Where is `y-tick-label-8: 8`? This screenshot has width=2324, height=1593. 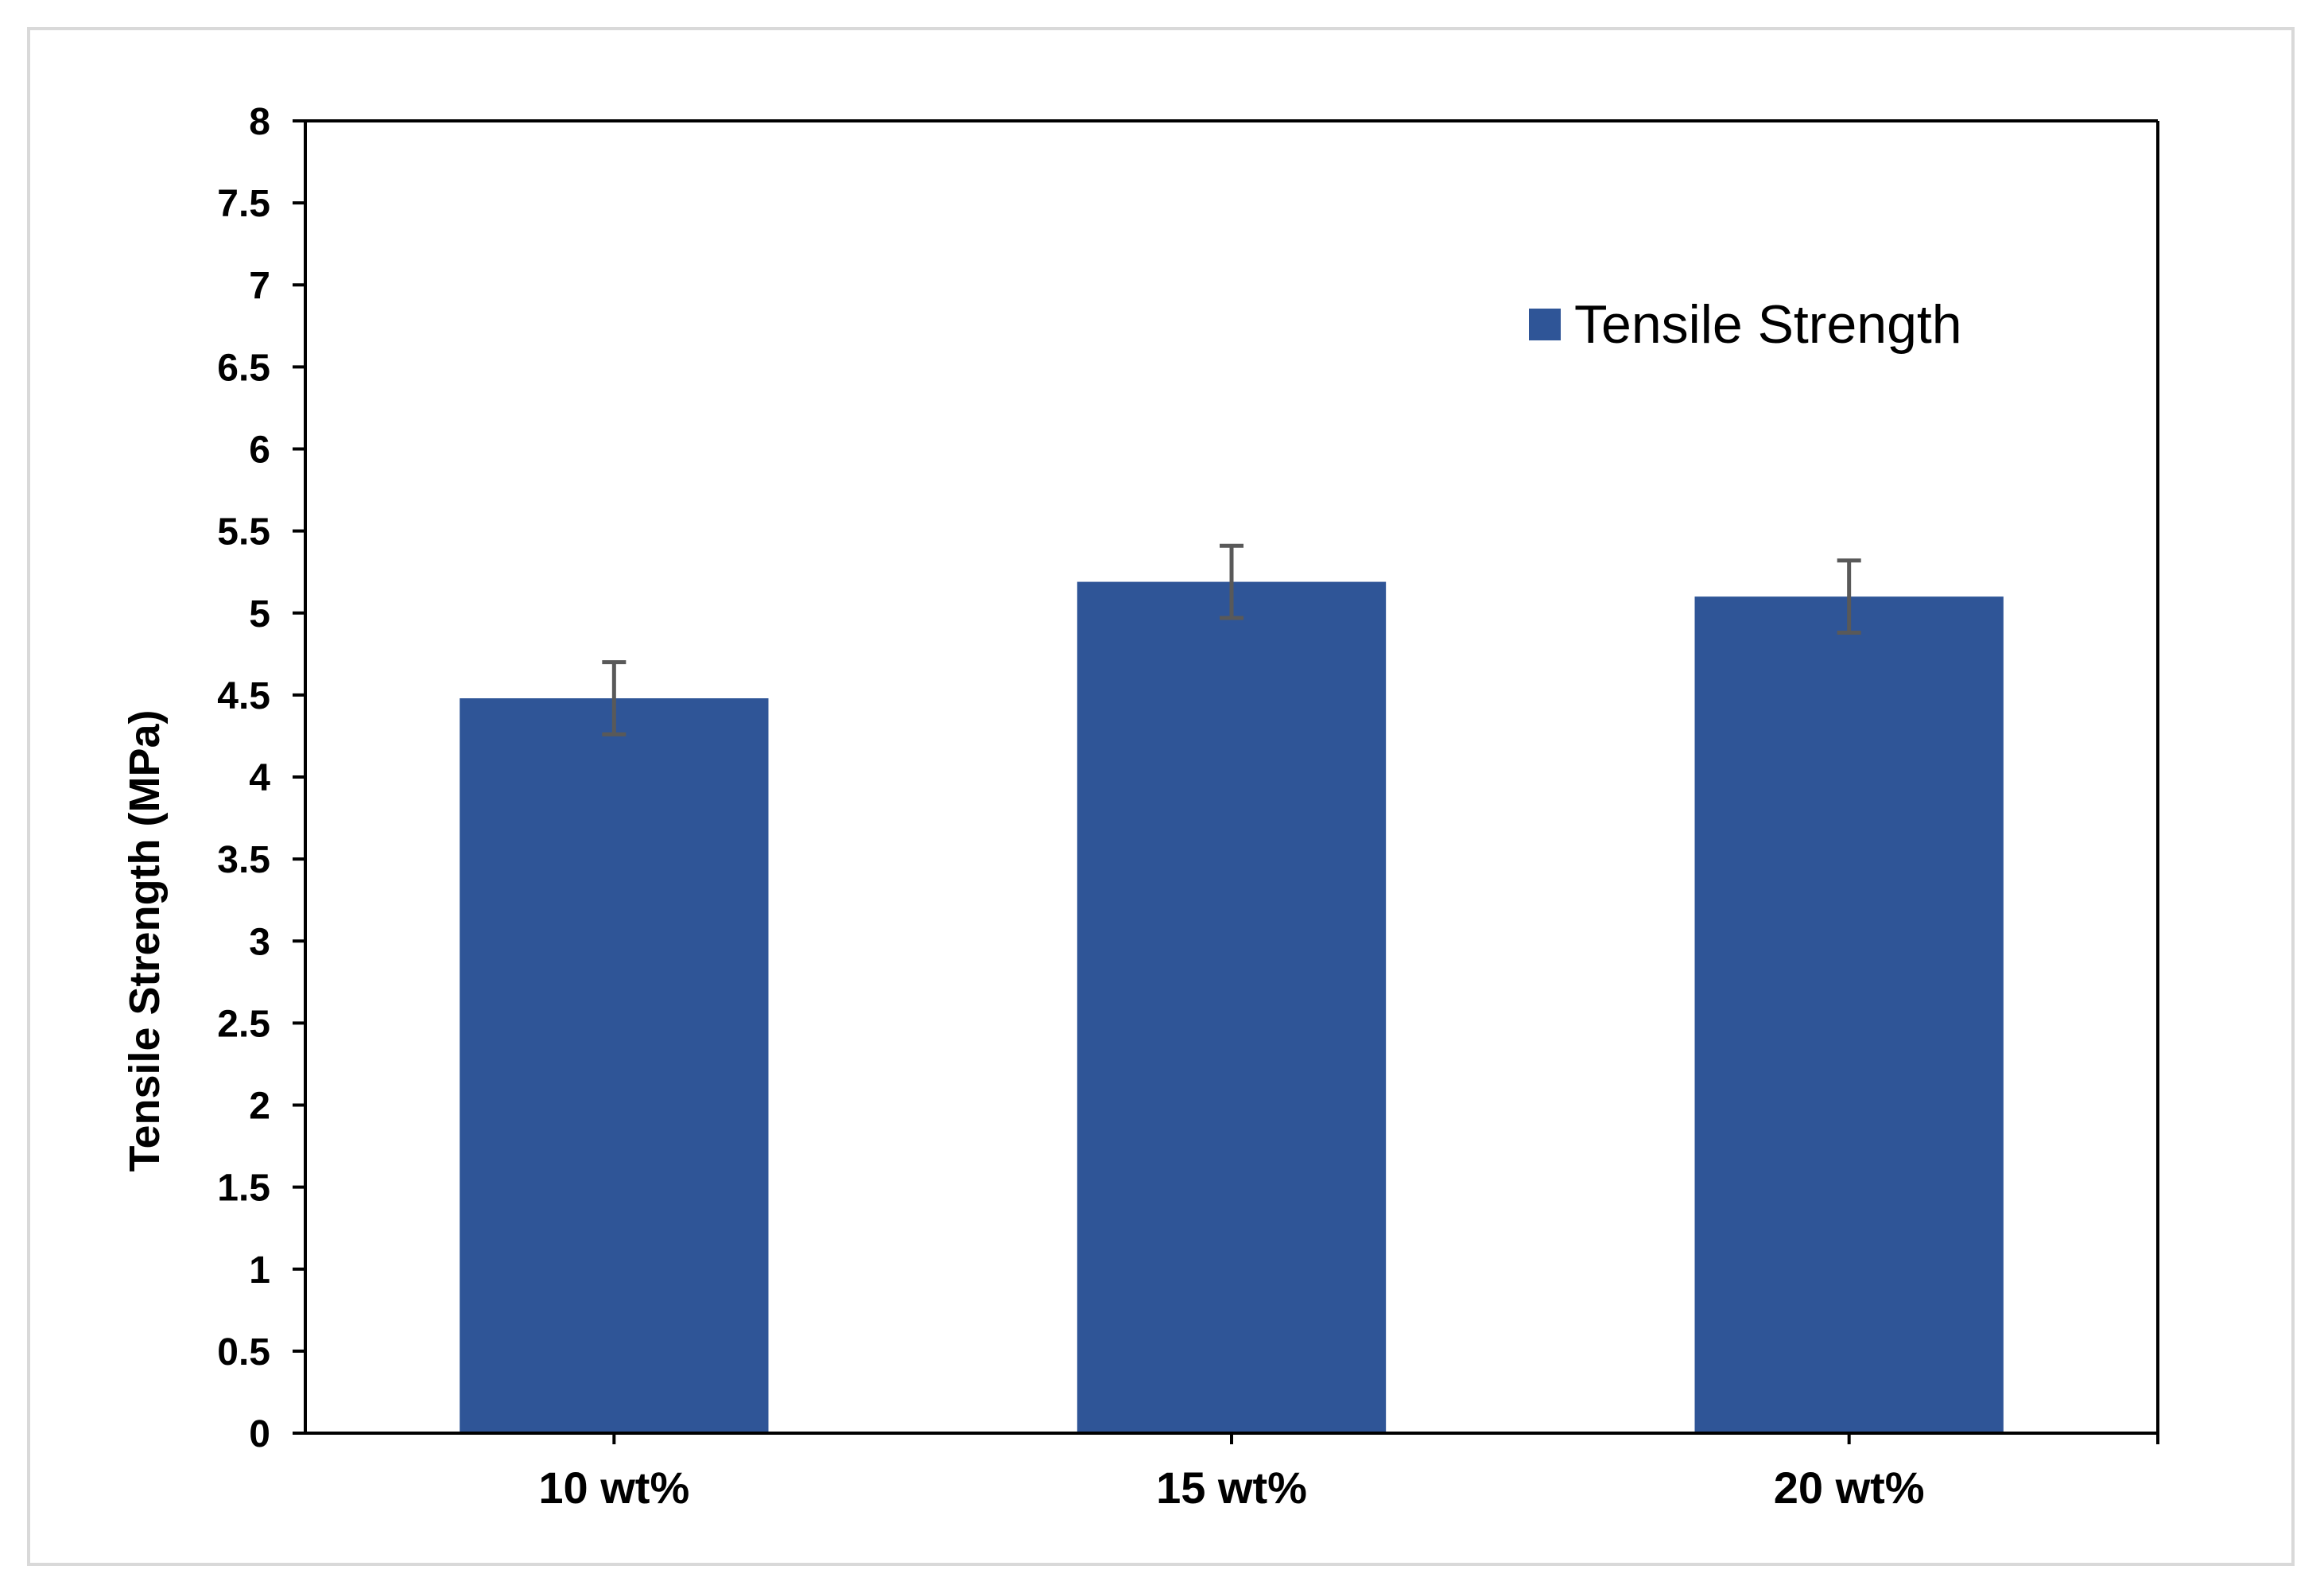 y-tick-label-8: 8 is located at coordinates (259, 122).